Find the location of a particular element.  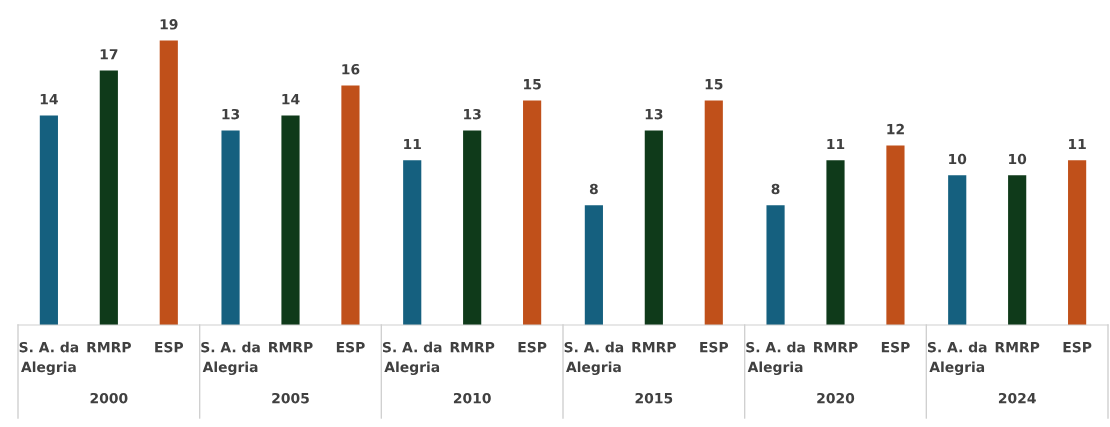

x-tick-label: 2000 is located at coordinates (109, 398).